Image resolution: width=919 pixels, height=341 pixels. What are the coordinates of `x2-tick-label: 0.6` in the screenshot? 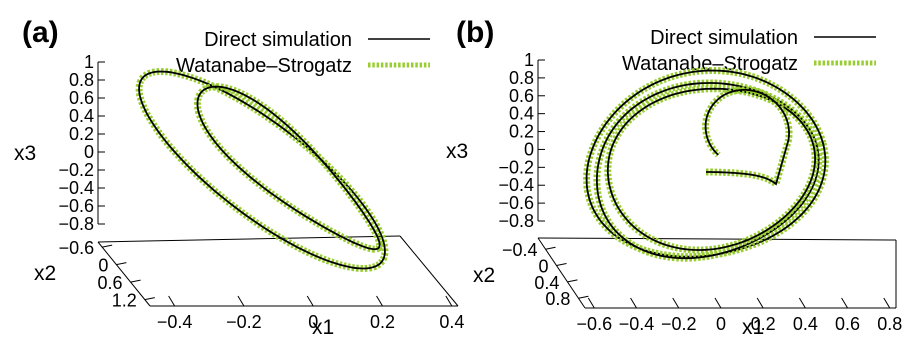 It's located at (110, 283).